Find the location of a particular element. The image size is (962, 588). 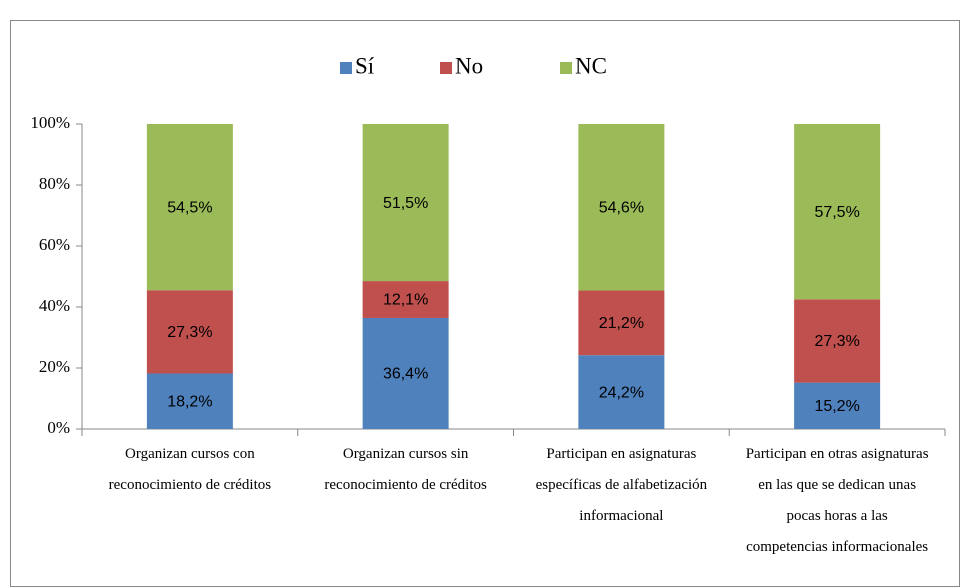

value-label: 36,4% is located at coordinates (405, 374).